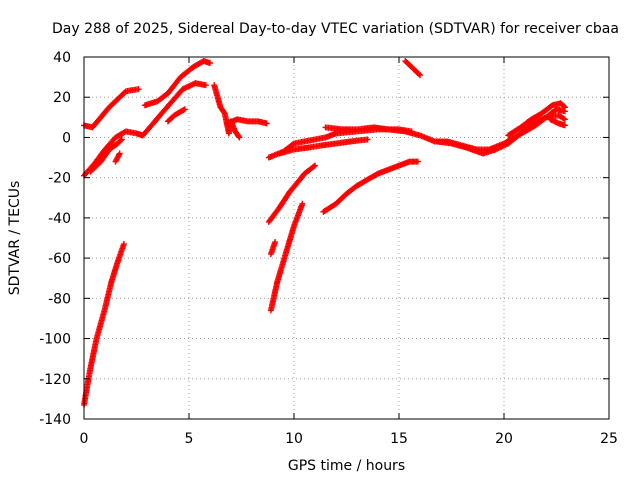 The image size is (640, 480). What do you see at coordinates (84, 439) in the screenshot?
I see `x-tick-label: 0` at bounding box center [84, 439].